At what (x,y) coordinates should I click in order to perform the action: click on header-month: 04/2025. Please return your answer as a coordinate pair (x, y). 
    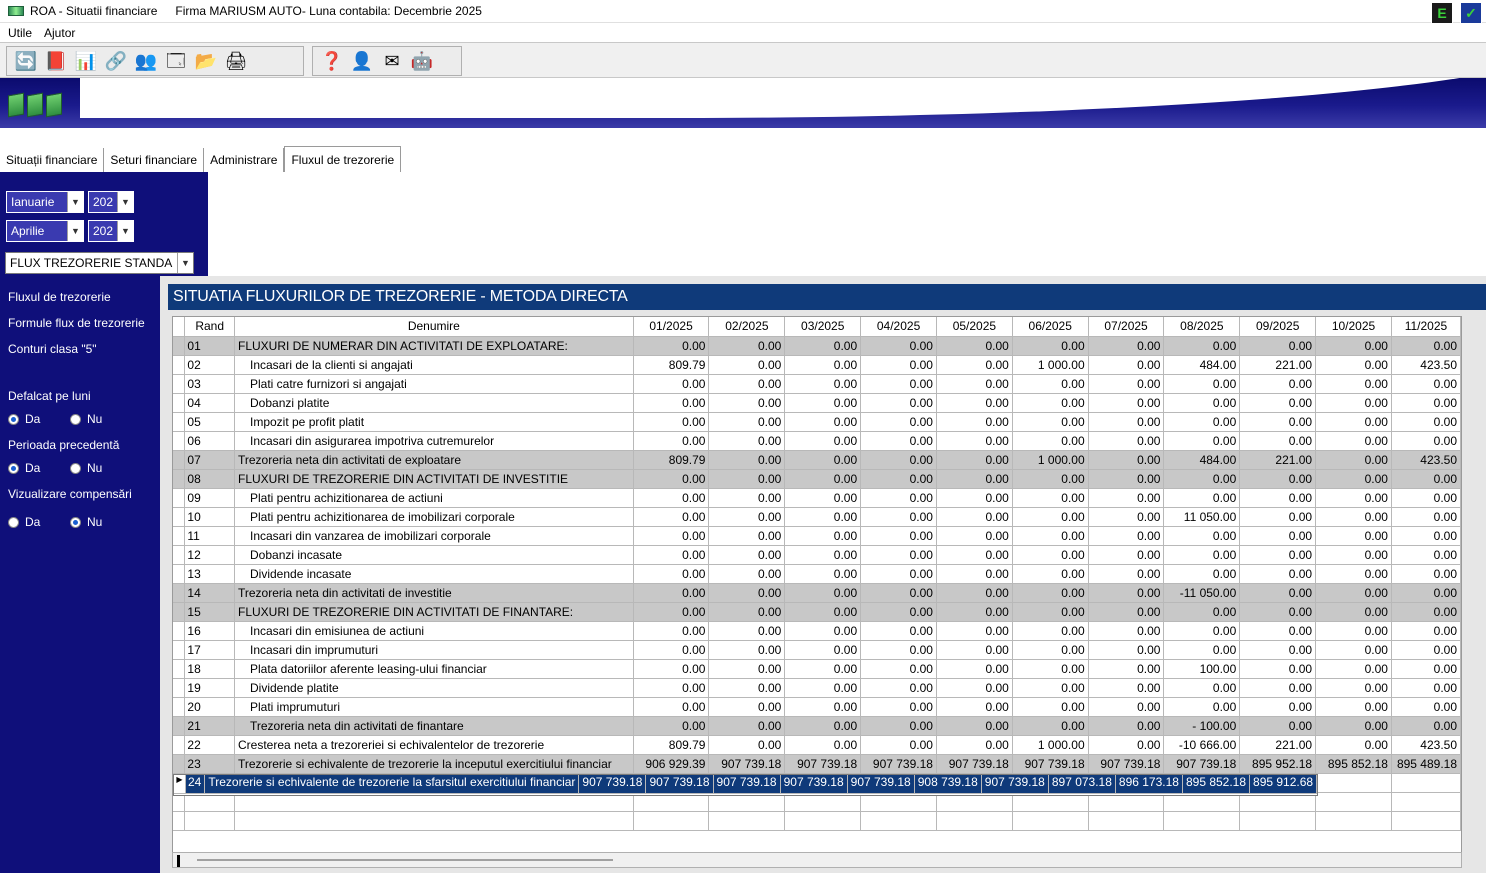
    Looking at the image, I should click on (898, 327).